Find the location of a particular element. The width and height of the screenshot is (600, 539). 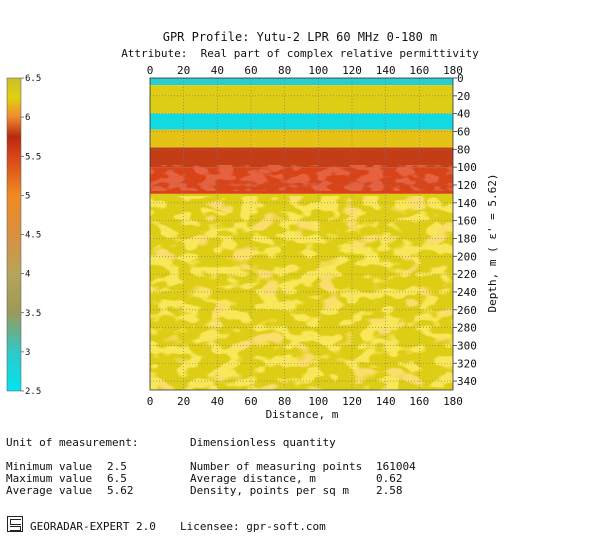

y-tick-5: 100 is located at coordinates (467, 167).